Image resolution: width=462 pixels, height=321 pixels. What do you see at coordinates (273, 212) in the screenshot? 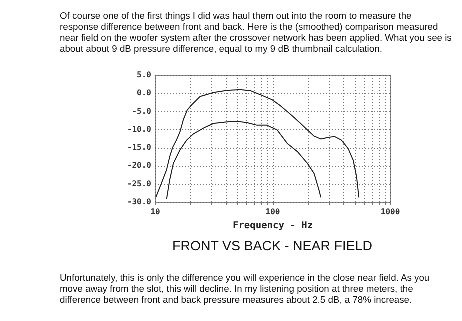
I see `x-tick-label: 100` at bounding box center [273, 212].